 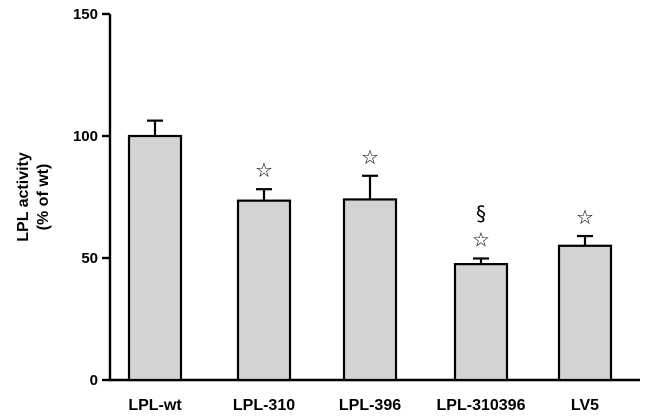 I want to click on y-tick-label: 0, so click(x=94, y=380).